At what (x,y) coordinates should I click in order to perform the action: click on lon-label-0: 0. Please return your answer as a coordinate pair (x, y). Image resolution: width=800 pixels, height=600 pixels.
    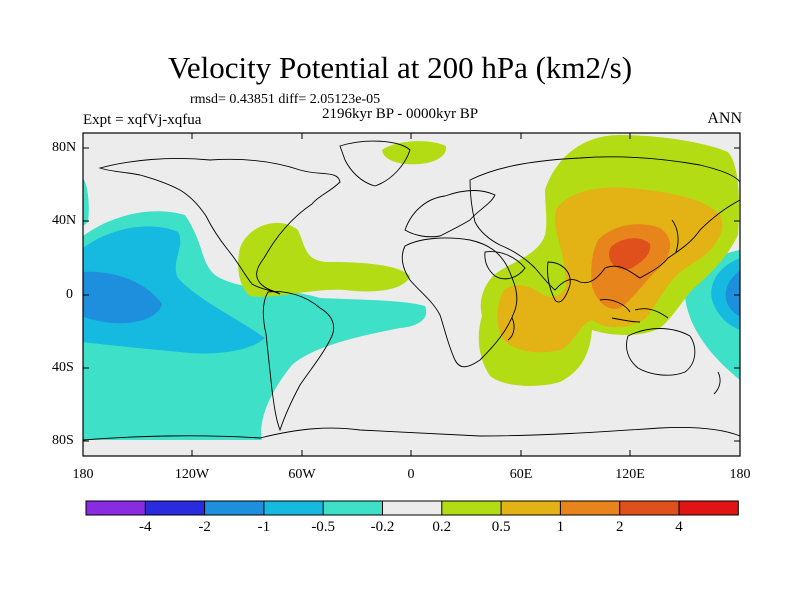
    Looking at the image, I should click on (411, 474).